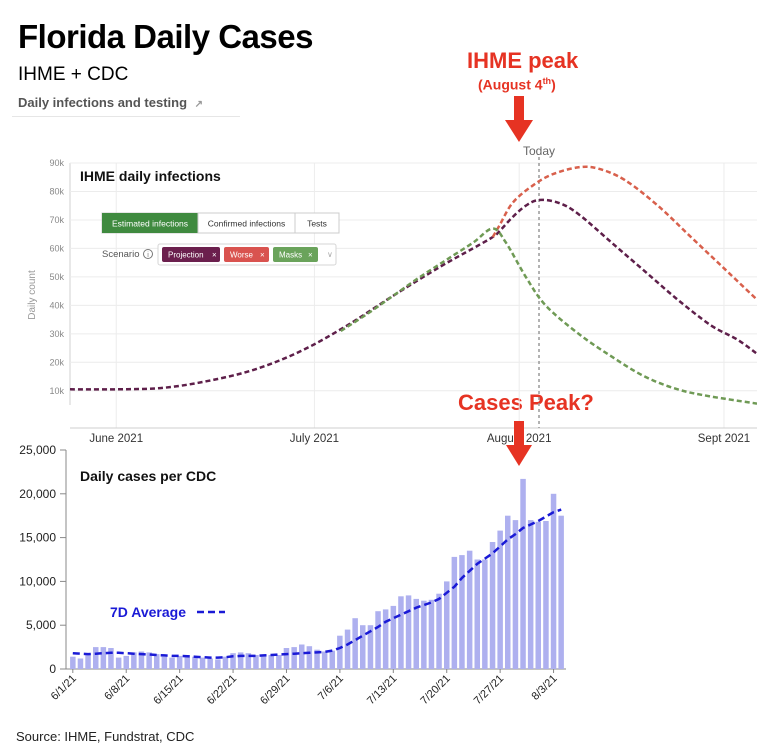 The height and width of the screenshot is (750, 757). What do you see at coordinates (165, 36) in the screenshot?
I see `page-title: Florida Daily Cases` at bounding box center [165, 36].